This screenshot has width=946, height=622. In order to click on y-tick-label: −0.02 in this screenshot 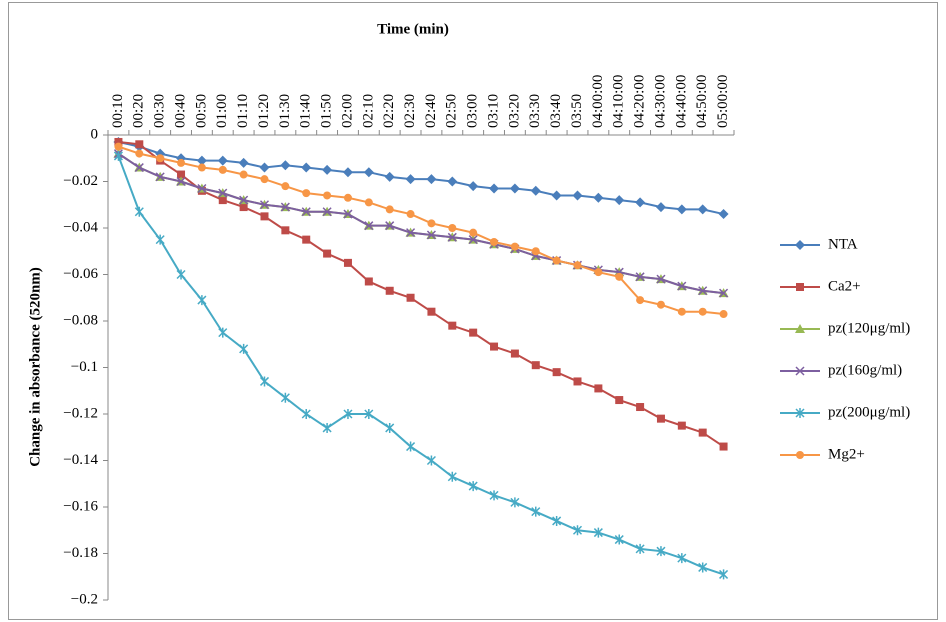, I will do `click(80, 181)`.